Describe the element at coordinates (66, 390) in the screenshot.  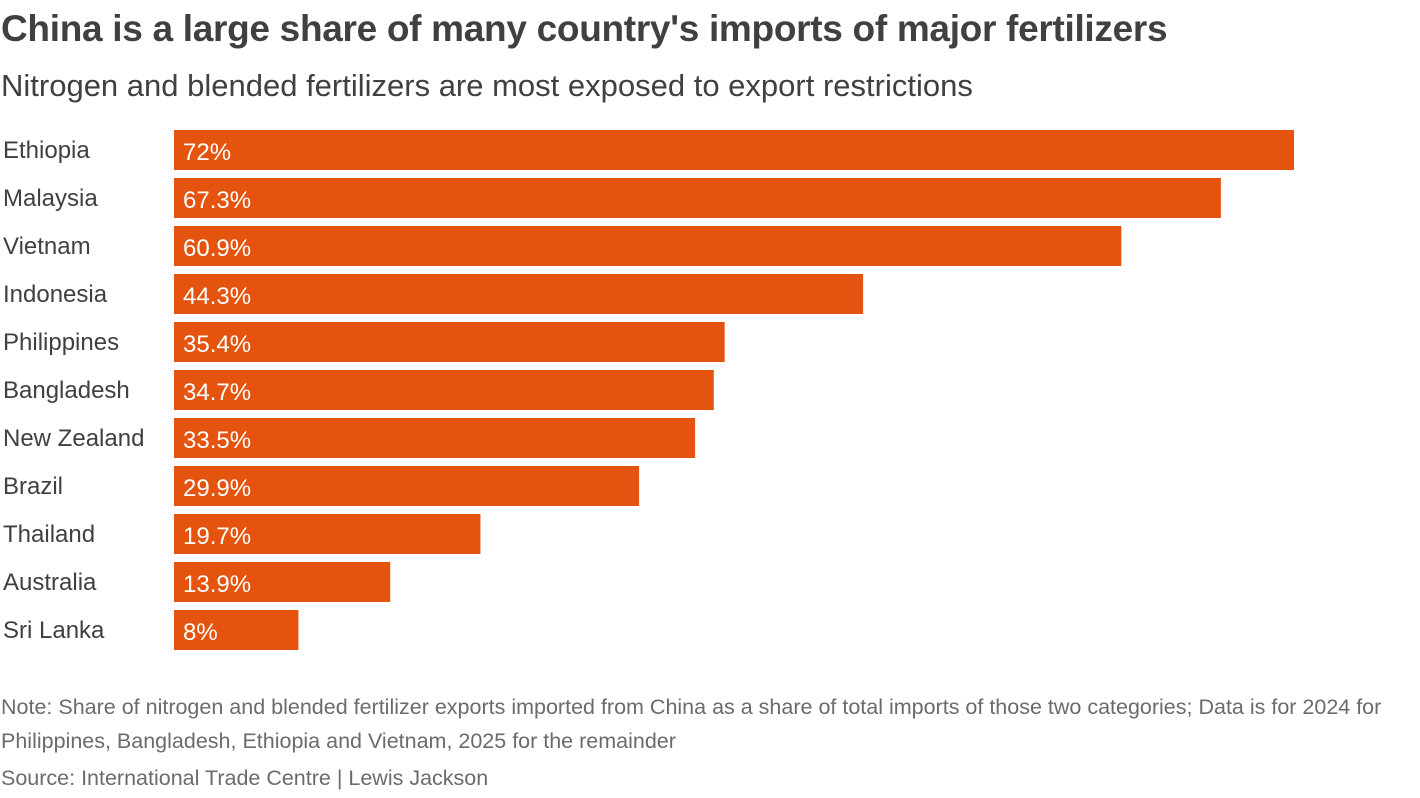
I see `category-label: Bangladesh` at that location.